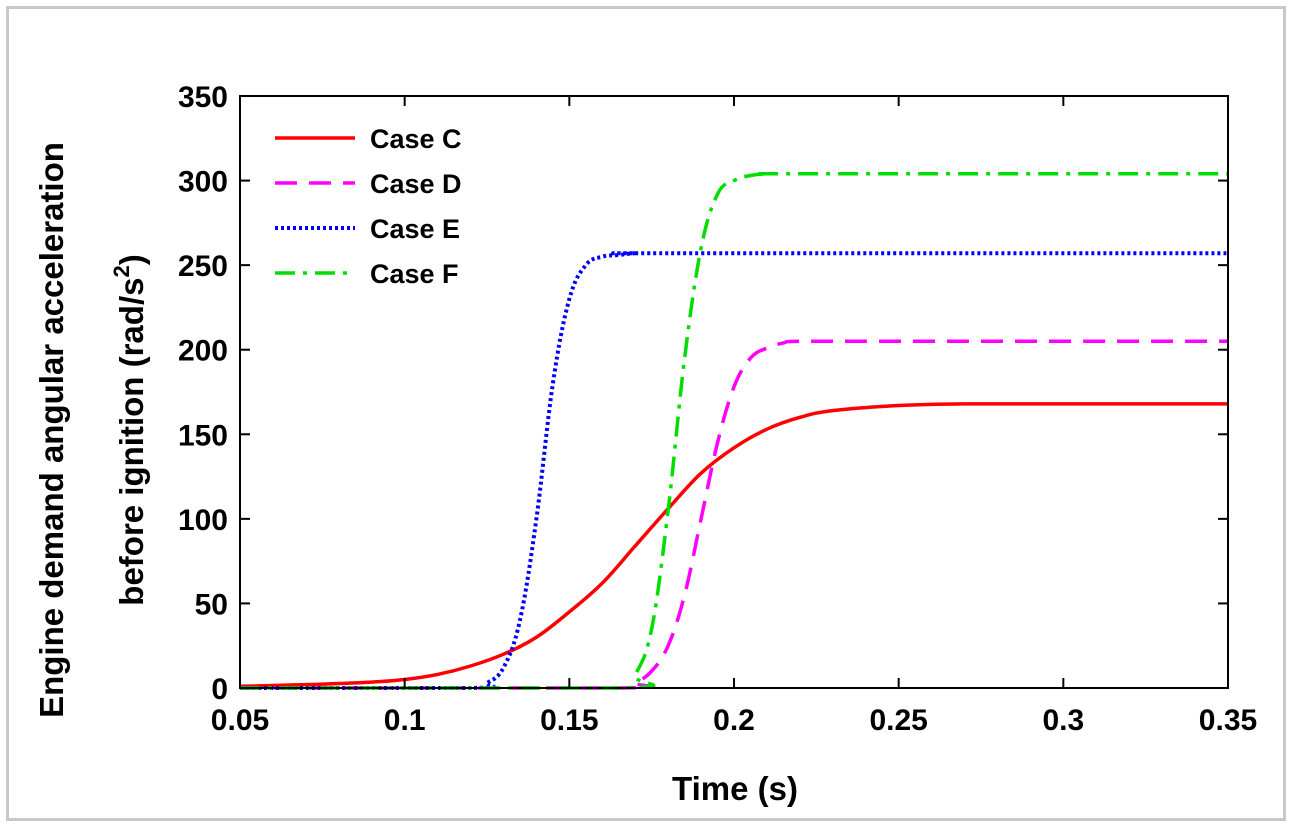 The height and width of the screenshot is (833, 1298). I want to click on y-tick-label: 150, so click(203, 435).